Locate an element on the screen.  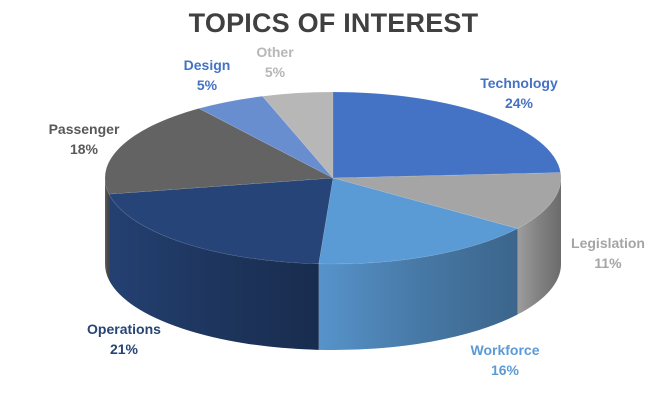
slice-label-other: Other 5% is located at coordinates (275, 62).